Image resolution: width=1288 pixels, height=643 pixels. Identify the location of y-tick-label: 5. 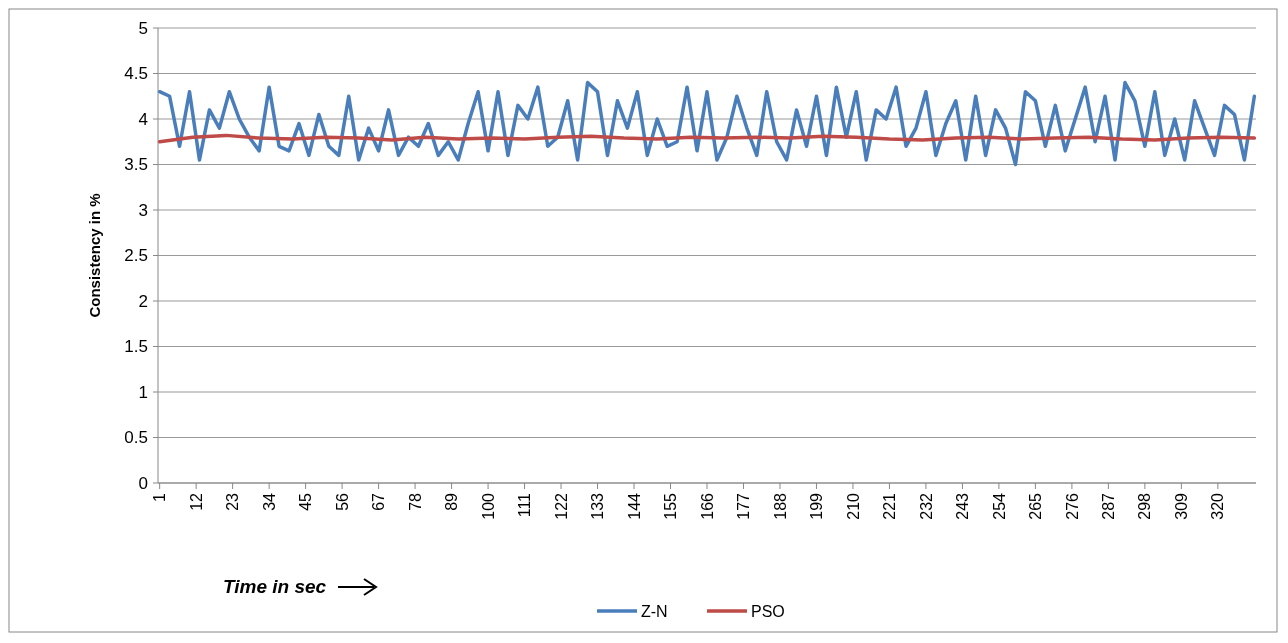
(143, 28).